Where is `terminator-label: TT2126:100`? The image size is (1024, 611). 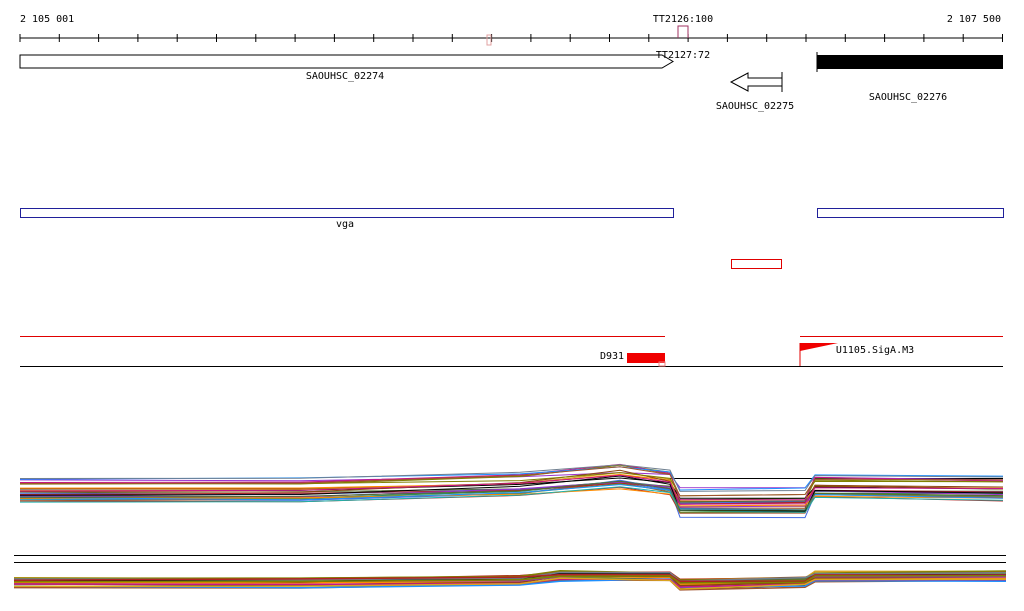
terminator-label: TT2126:100 is located at coordinates (683, 19).